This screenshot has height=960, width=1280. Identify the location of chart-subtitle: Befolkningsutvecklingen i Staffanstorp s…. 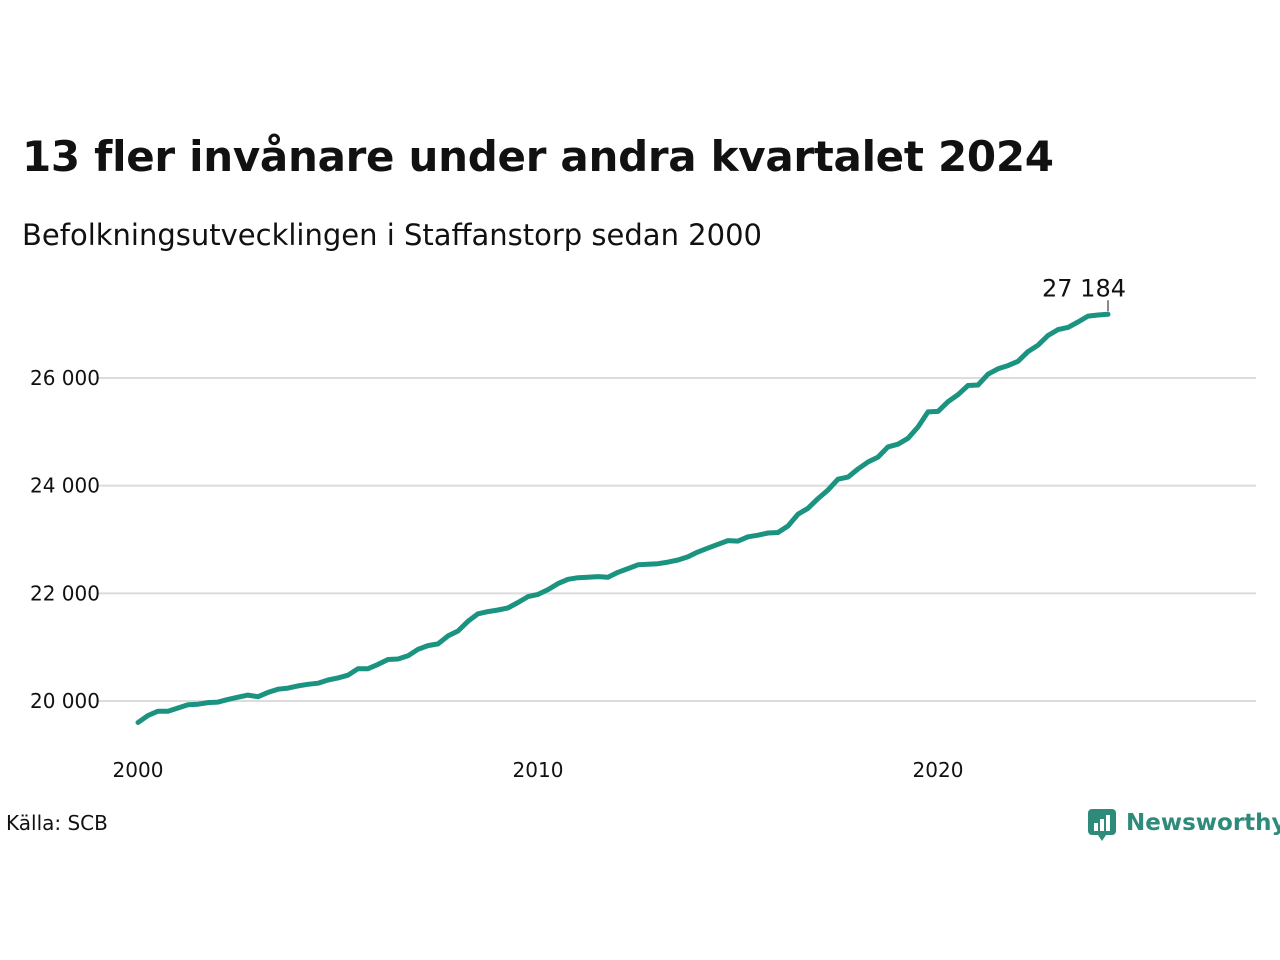
(392, 235).